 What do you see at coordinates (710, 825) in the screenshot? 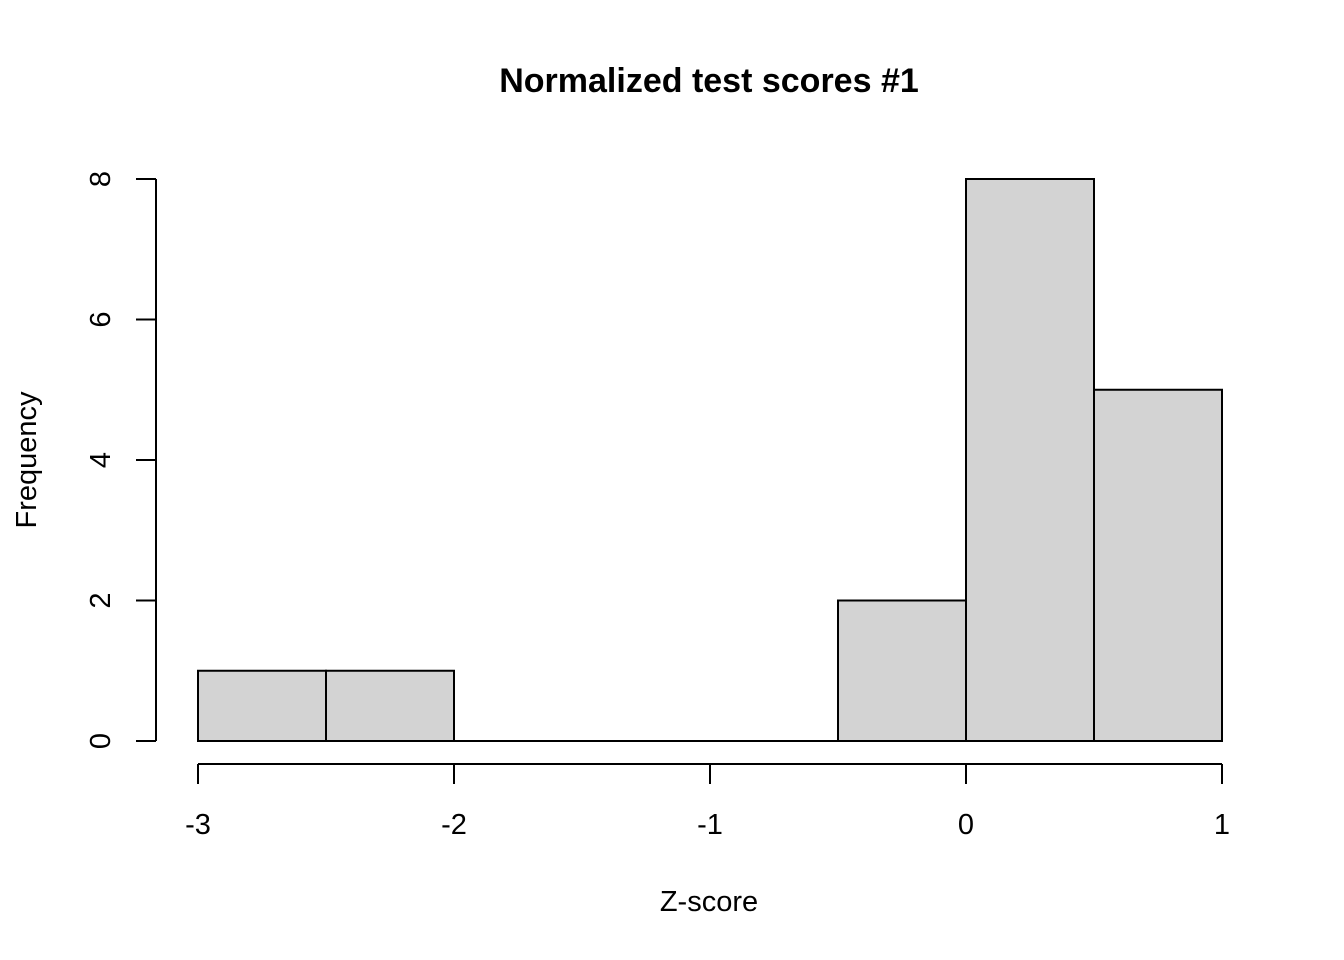
I see `x-tick-label: -1` at bounding box center [710, 825].